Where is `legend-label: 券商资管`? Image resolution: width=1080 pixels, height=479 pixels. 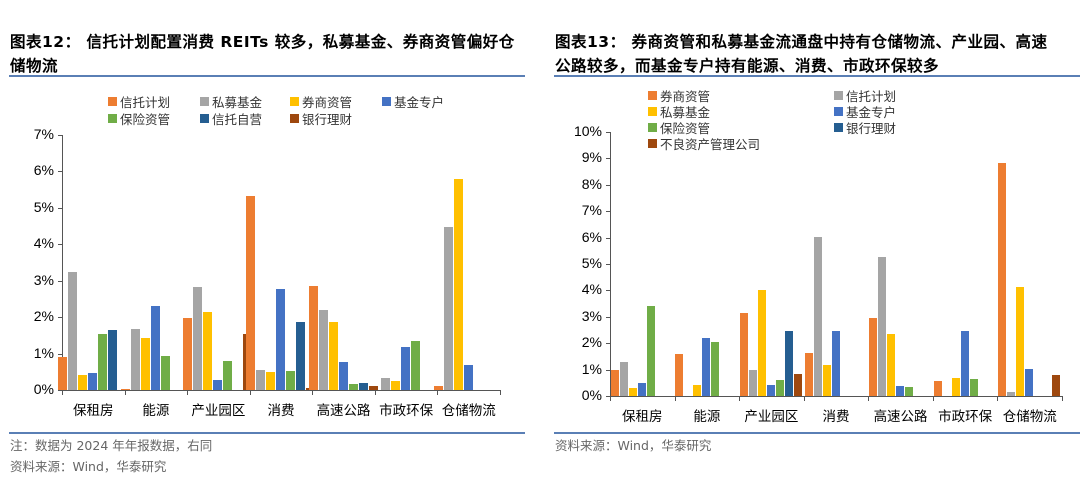
legend-label: 券商资管 is located at coordinates (685, 96).